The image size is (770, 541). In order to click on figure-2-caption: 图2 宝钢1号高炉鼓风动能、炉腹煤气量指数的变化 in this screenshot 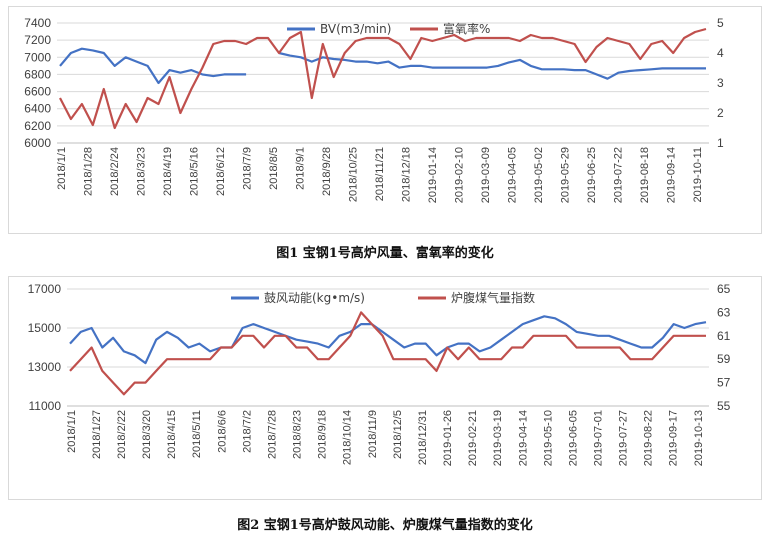, I will do `click(385, 525)`.